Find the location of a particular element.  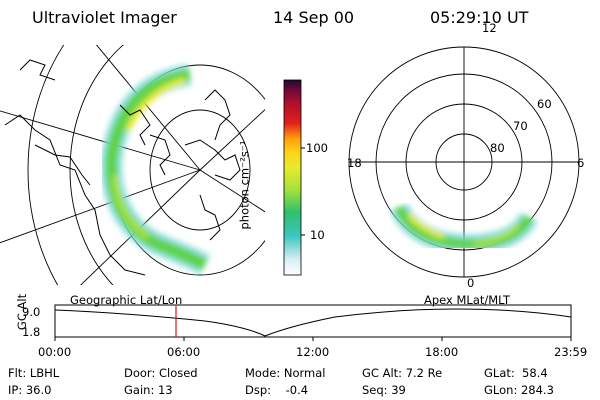

mlat-label-60: 60 is located at coordinates (544, 104).